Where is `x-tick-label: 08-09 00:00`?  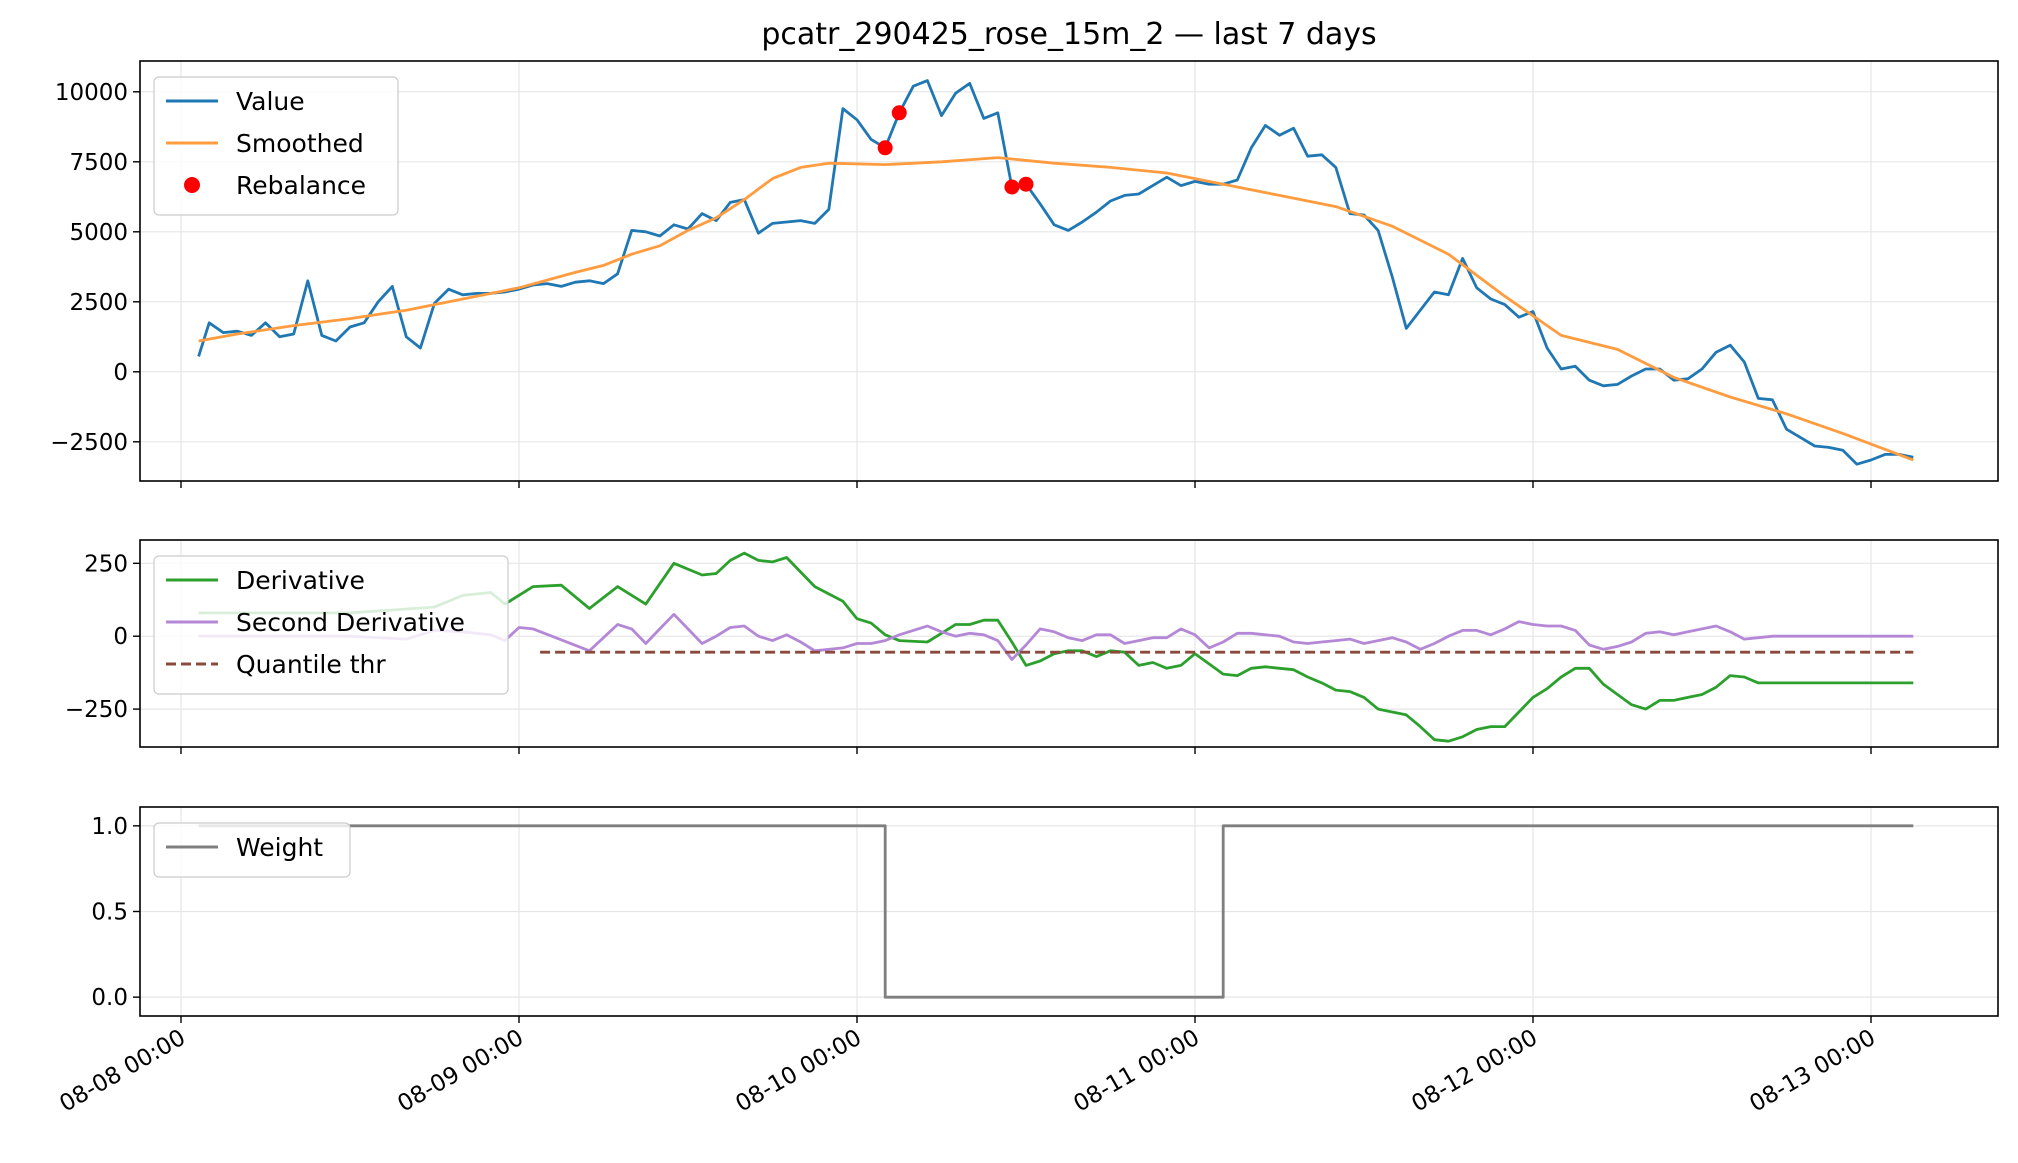
x-tick-label: 08-09 00:00 is located at coordinates (460, 1071).